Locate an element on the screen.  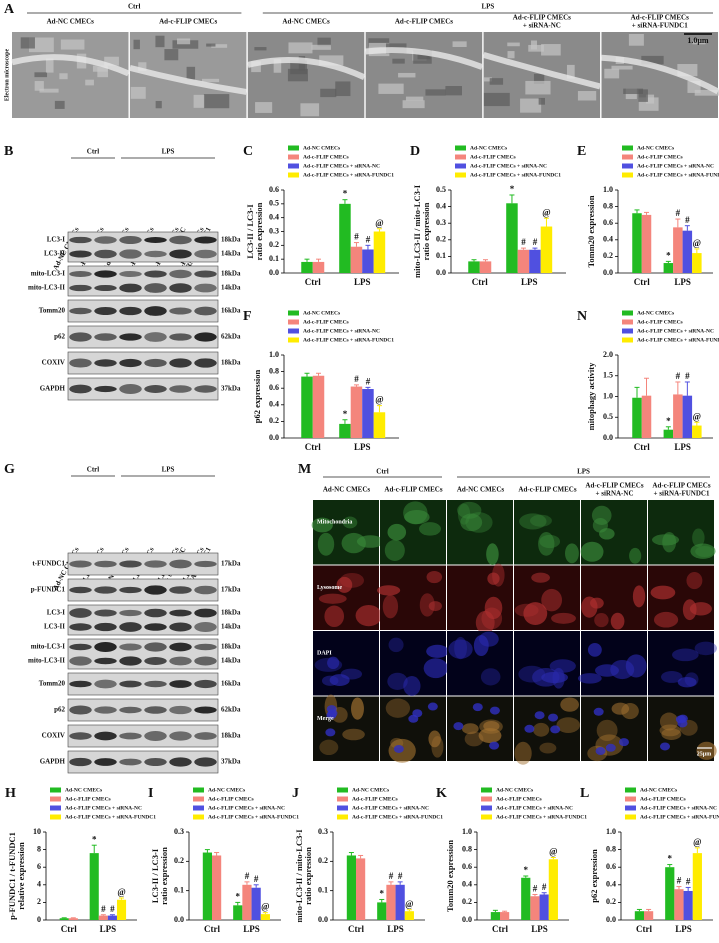
row-label: LC3-II is located at coordinates (54, 254).